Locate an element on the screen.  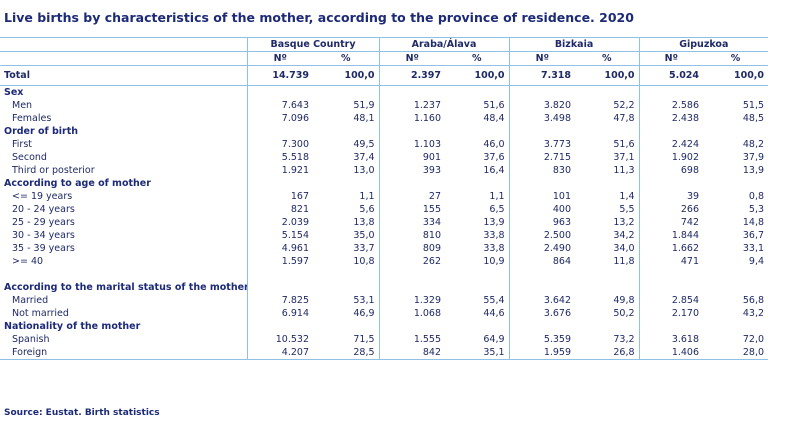
count-cell: 1.959 is located at coordinates (542, 353).